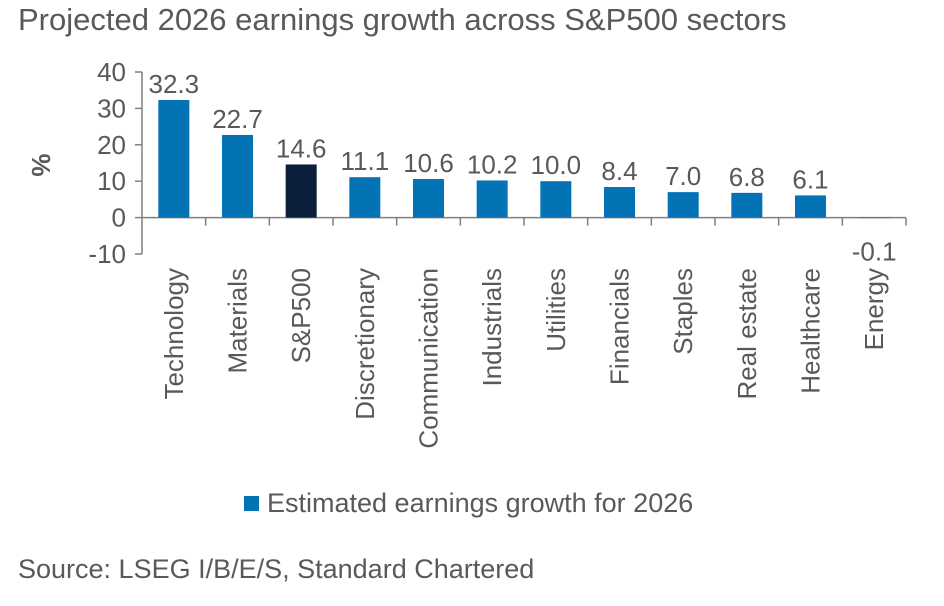 The image size is (944, 606). I want to click on x-tick-label: S&P500, so click(301, 315).